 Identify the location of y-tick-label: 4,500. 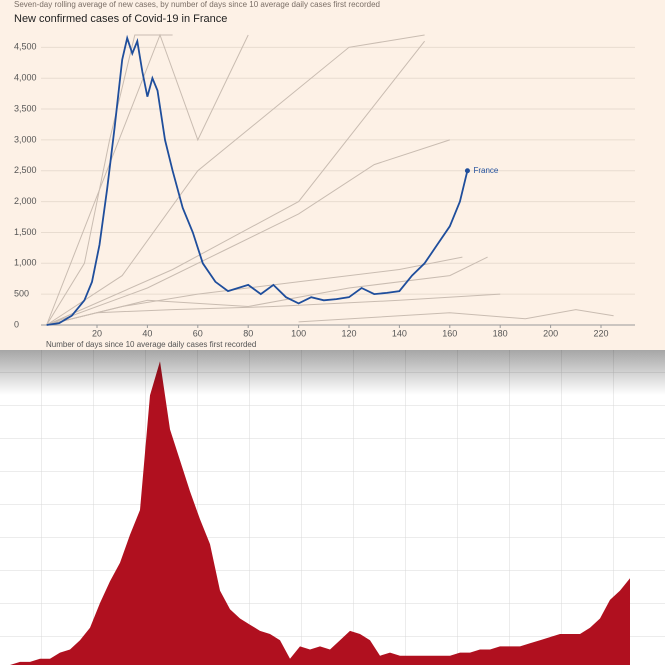
(25, 47).